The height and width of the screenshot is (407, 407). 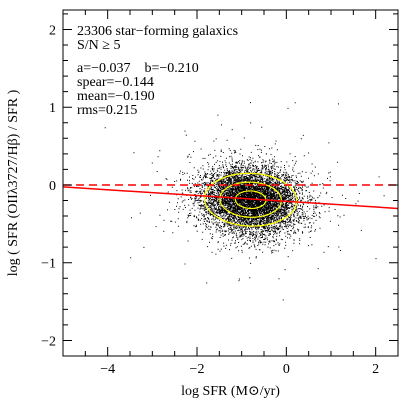 I want to click on fit-line, so click(x=230, y=198).